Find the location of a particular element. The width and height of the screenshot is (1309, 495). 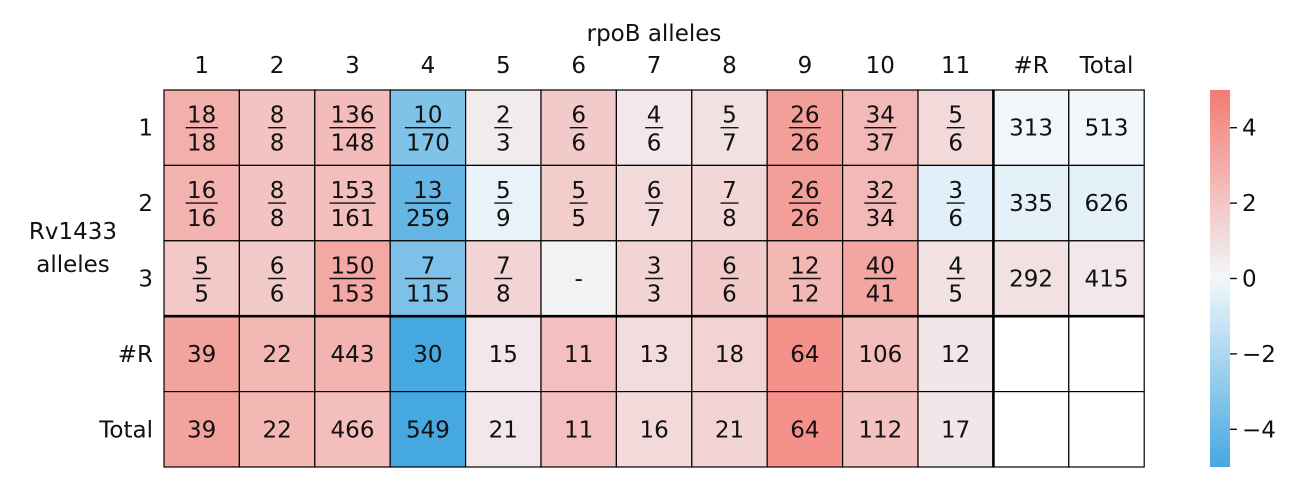

cell-denominator: 34 is located at coordinates (880, 219).